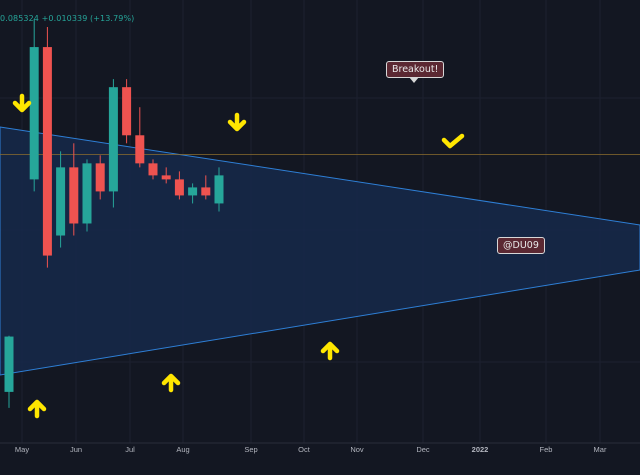  What do you see at coordinates (182, 449) in the screenshot?
I see `x-tick-label: Aug` at bounding box center [182, 449].